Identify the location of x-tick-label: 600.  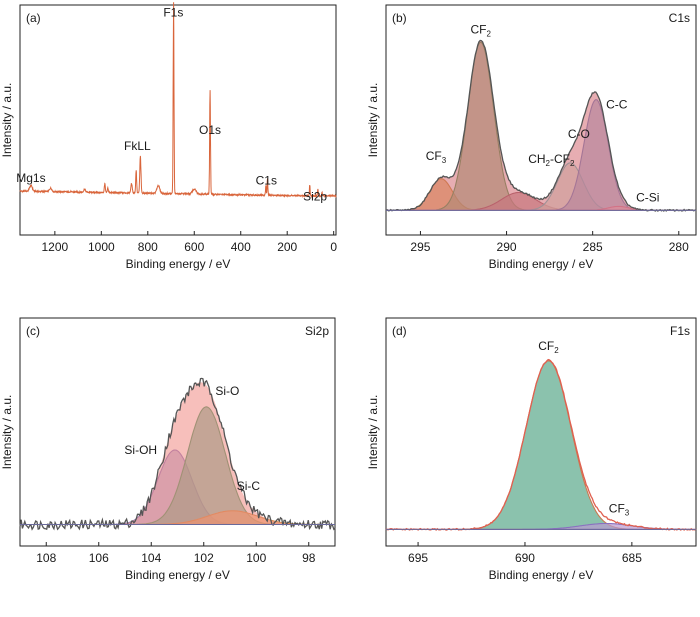
(194, 247).